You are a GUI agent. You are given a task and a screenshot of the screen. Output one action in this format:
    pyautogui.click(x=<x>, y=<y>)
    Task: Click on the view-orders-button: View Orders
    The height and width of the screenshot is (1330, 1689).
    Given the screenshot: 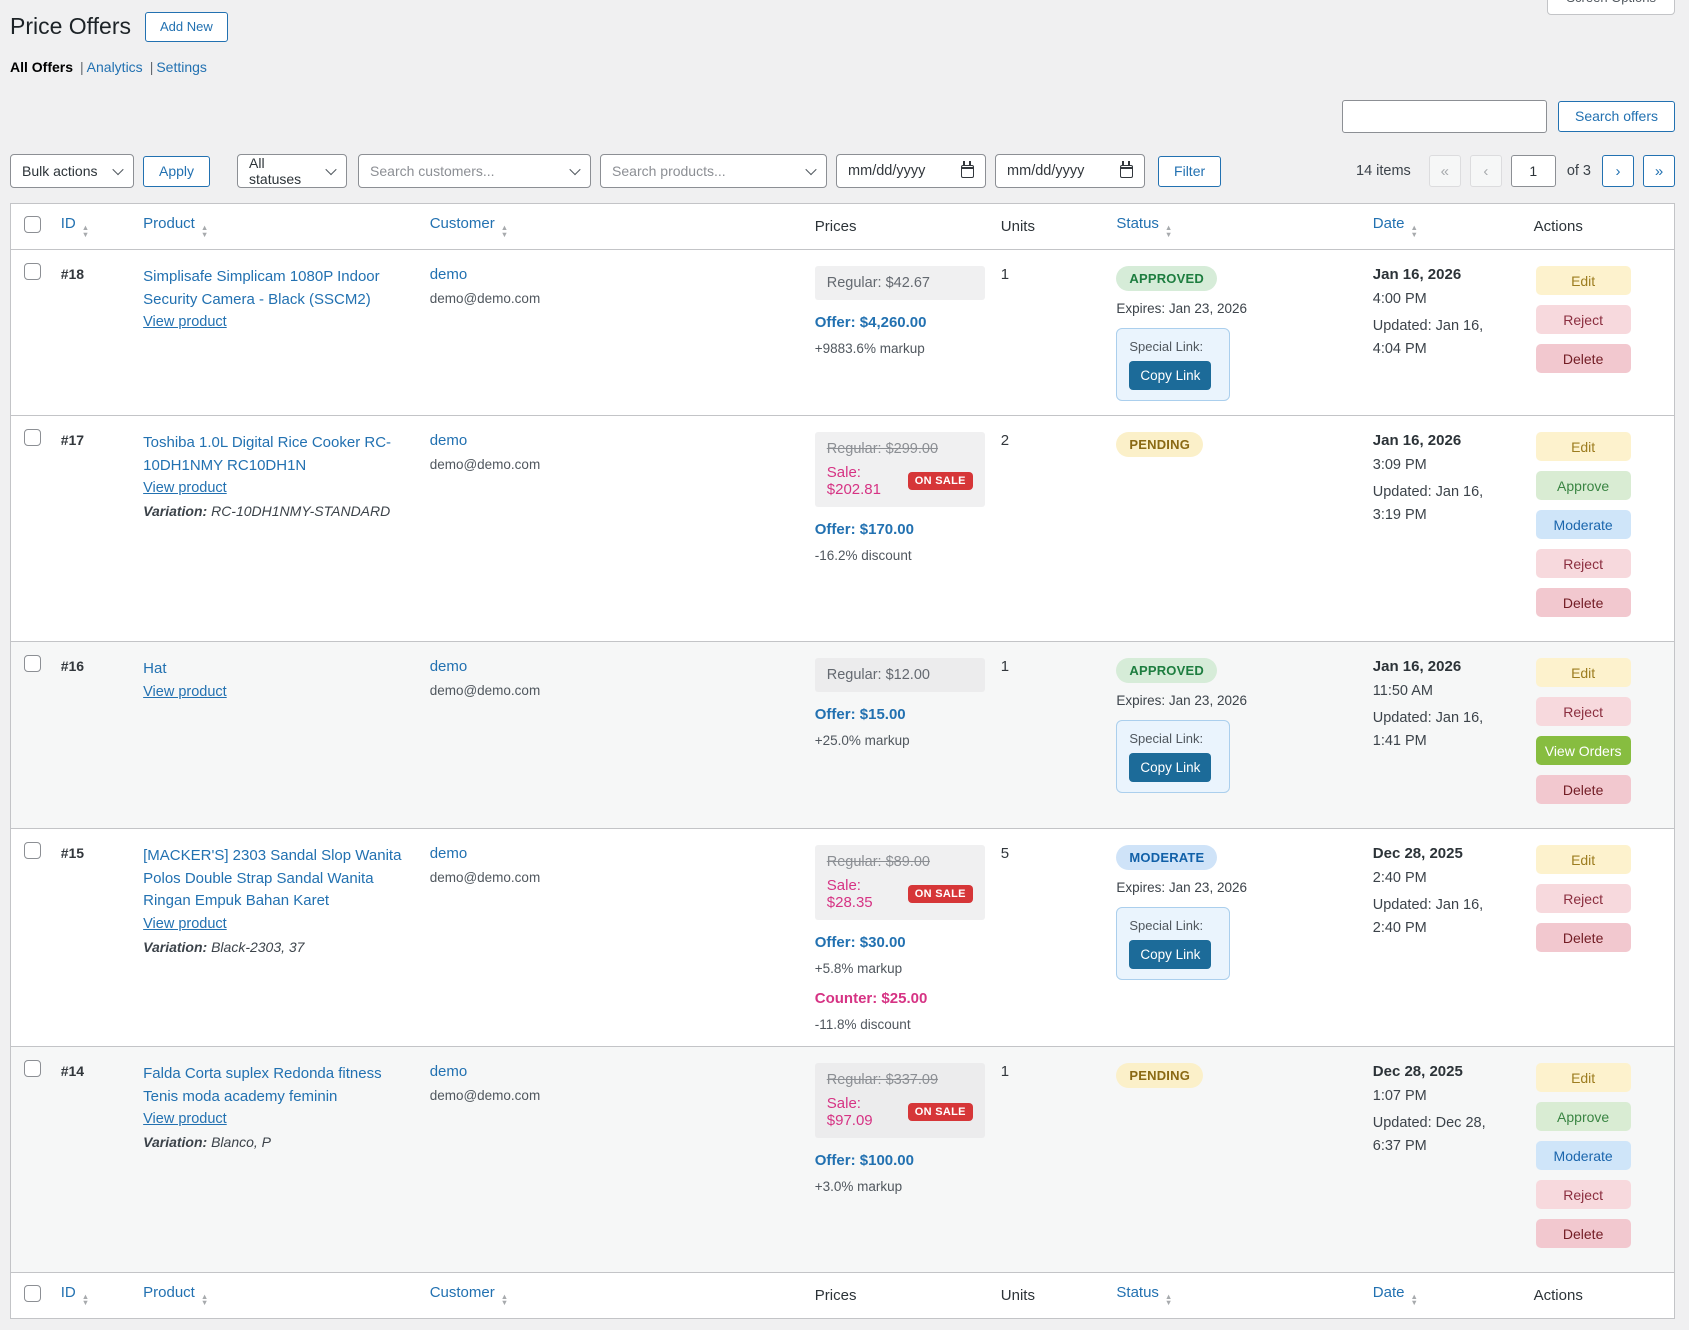 What is the action you would take?
    pyautogui.click(x=1583, y=751)
    